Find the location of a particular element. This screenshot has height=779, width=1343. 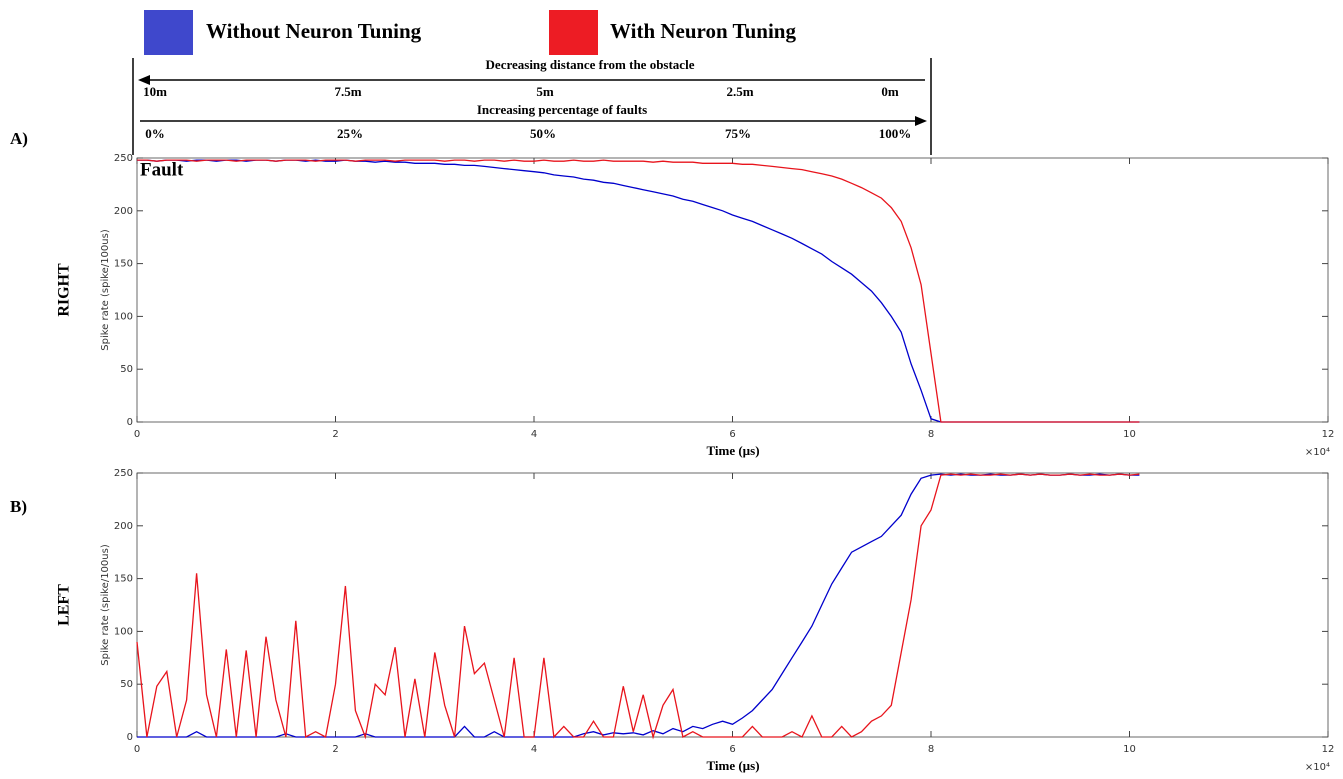

distance-label: 7.5m is located at coordinates (347, 91).